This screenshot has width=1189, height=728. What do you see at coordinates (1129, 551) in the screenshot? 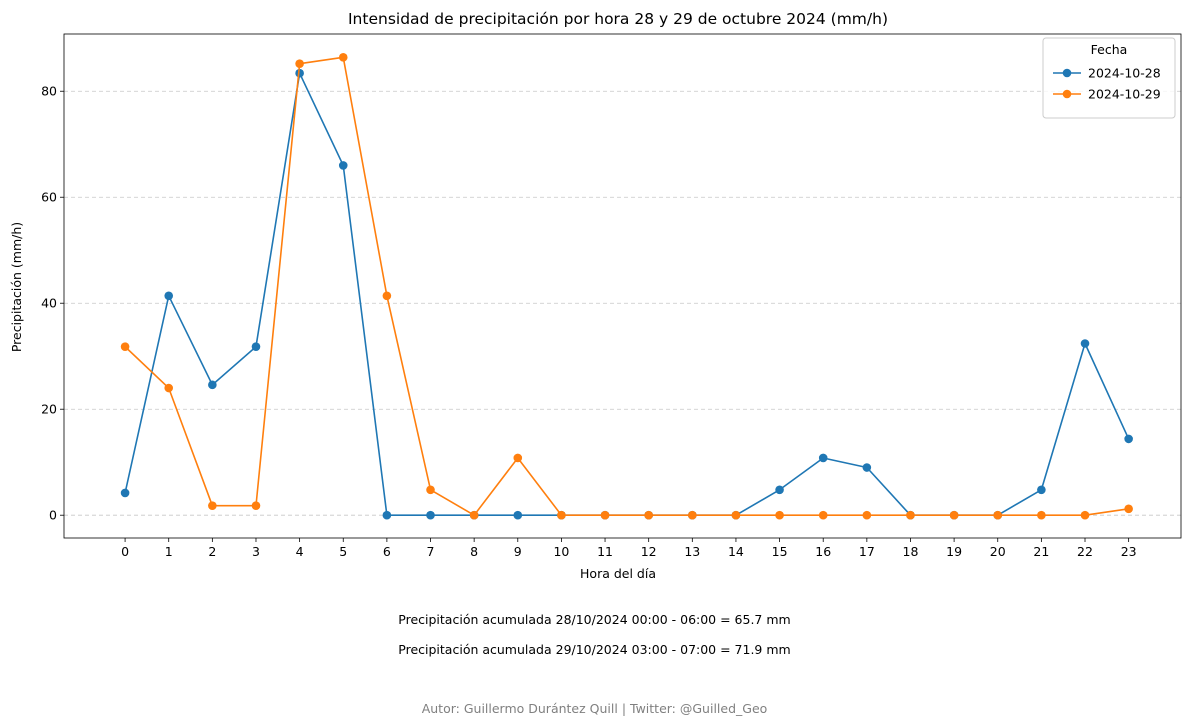
I see `x-tick-label: 23` at bounding box center [1129, 551].